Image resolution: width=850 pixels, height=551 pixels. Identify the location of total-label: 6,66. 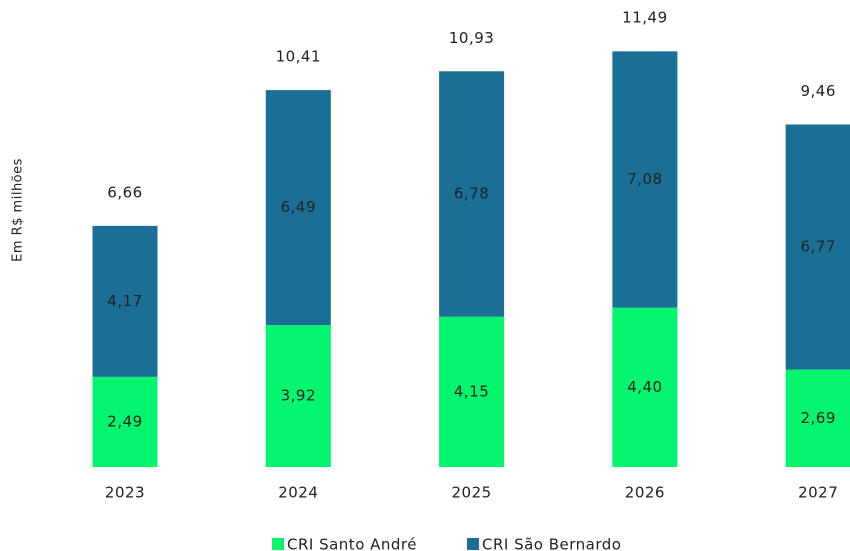
(124, 192).